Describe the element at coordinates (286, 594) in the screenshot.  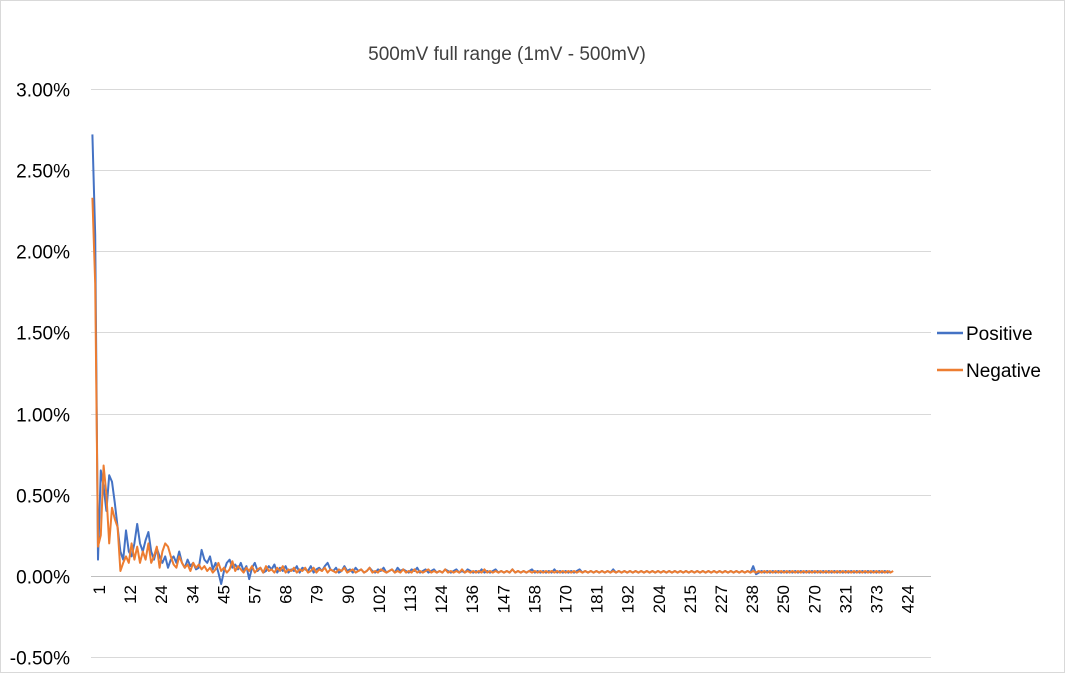
I see `x-tick-label: 68` at that location.